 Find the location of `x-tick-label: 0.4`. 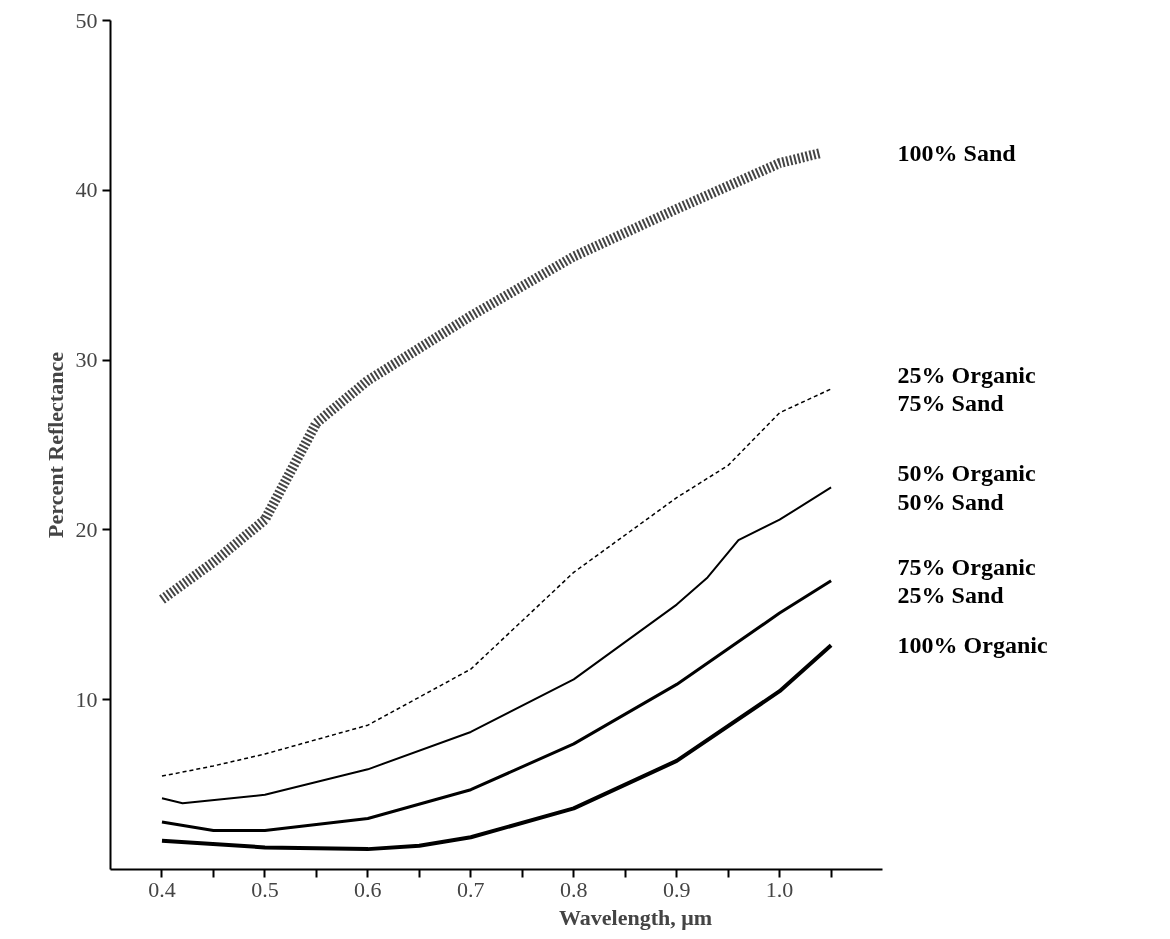

x-tick-label: 0.4 is located at coordinates (162, 889).